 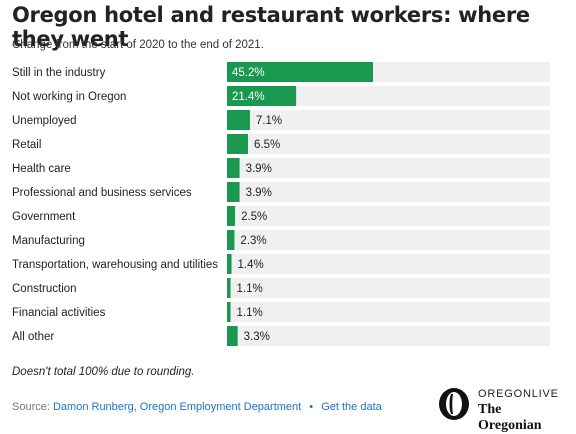 What do you see at coordinates (269, 121) in the screenshot?
I see `value-label: 7.1%` at bounding box center [269, 121].